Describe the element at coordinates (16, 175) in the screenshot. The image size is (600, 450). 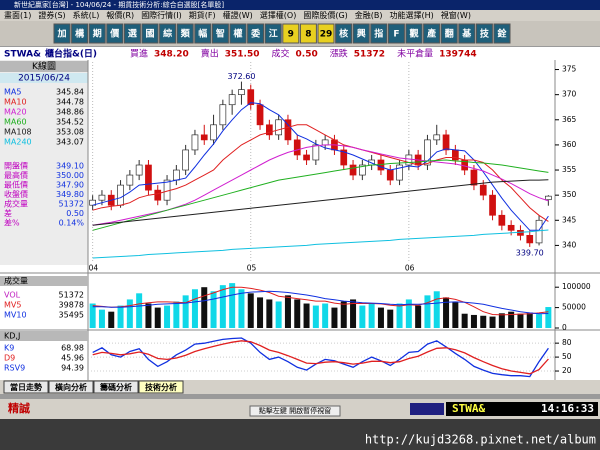
I see `info-label: 最高價` at that location.